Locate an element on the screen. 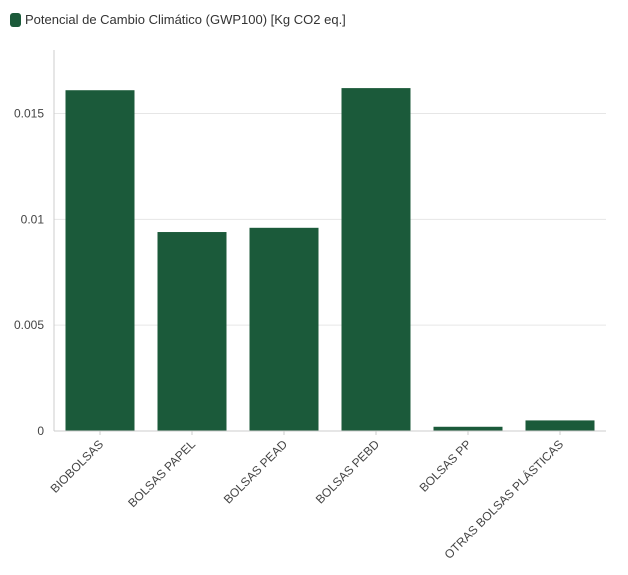 The image size is (628, 575). x-tick-label: BOLSAS PEAD is located at coordinates (256, 472).